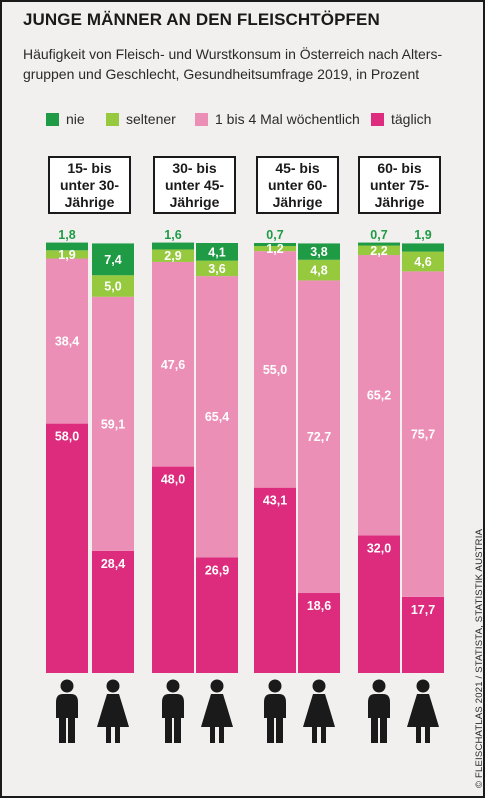  I want to click on value-label-woechentlich: 59,1, so click(113, 424).